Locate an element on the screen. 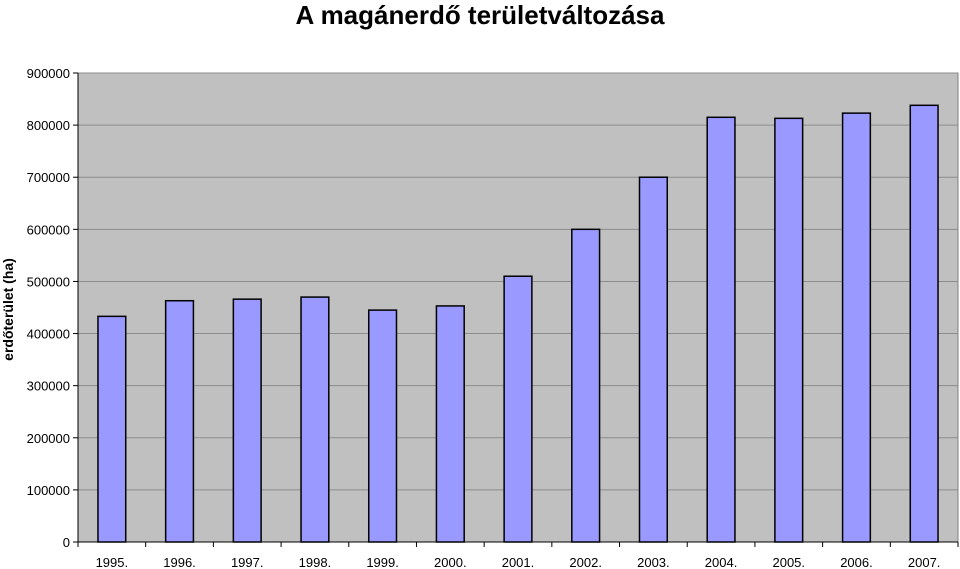 This screenshot has width=960, height=569. y-tick-label: 0 is located at coordinates (66, 542).